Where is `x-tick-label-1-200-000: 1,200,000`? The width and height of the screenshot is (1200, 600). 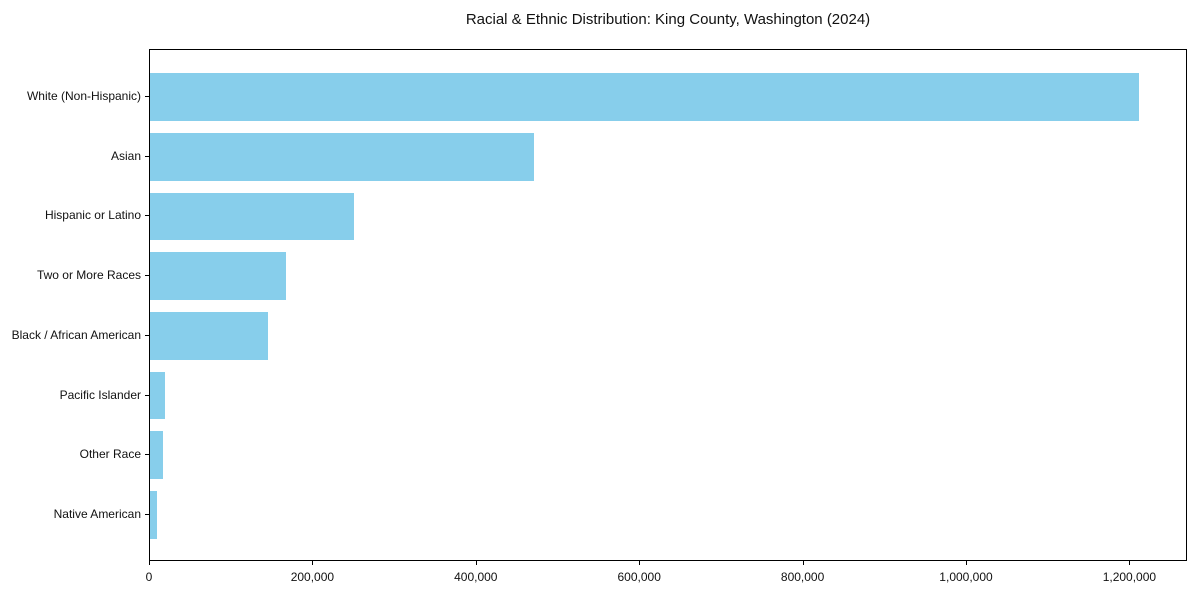
x-tick-label-1-200-000: 1,200,000 is located at coordinates (1129, 577).